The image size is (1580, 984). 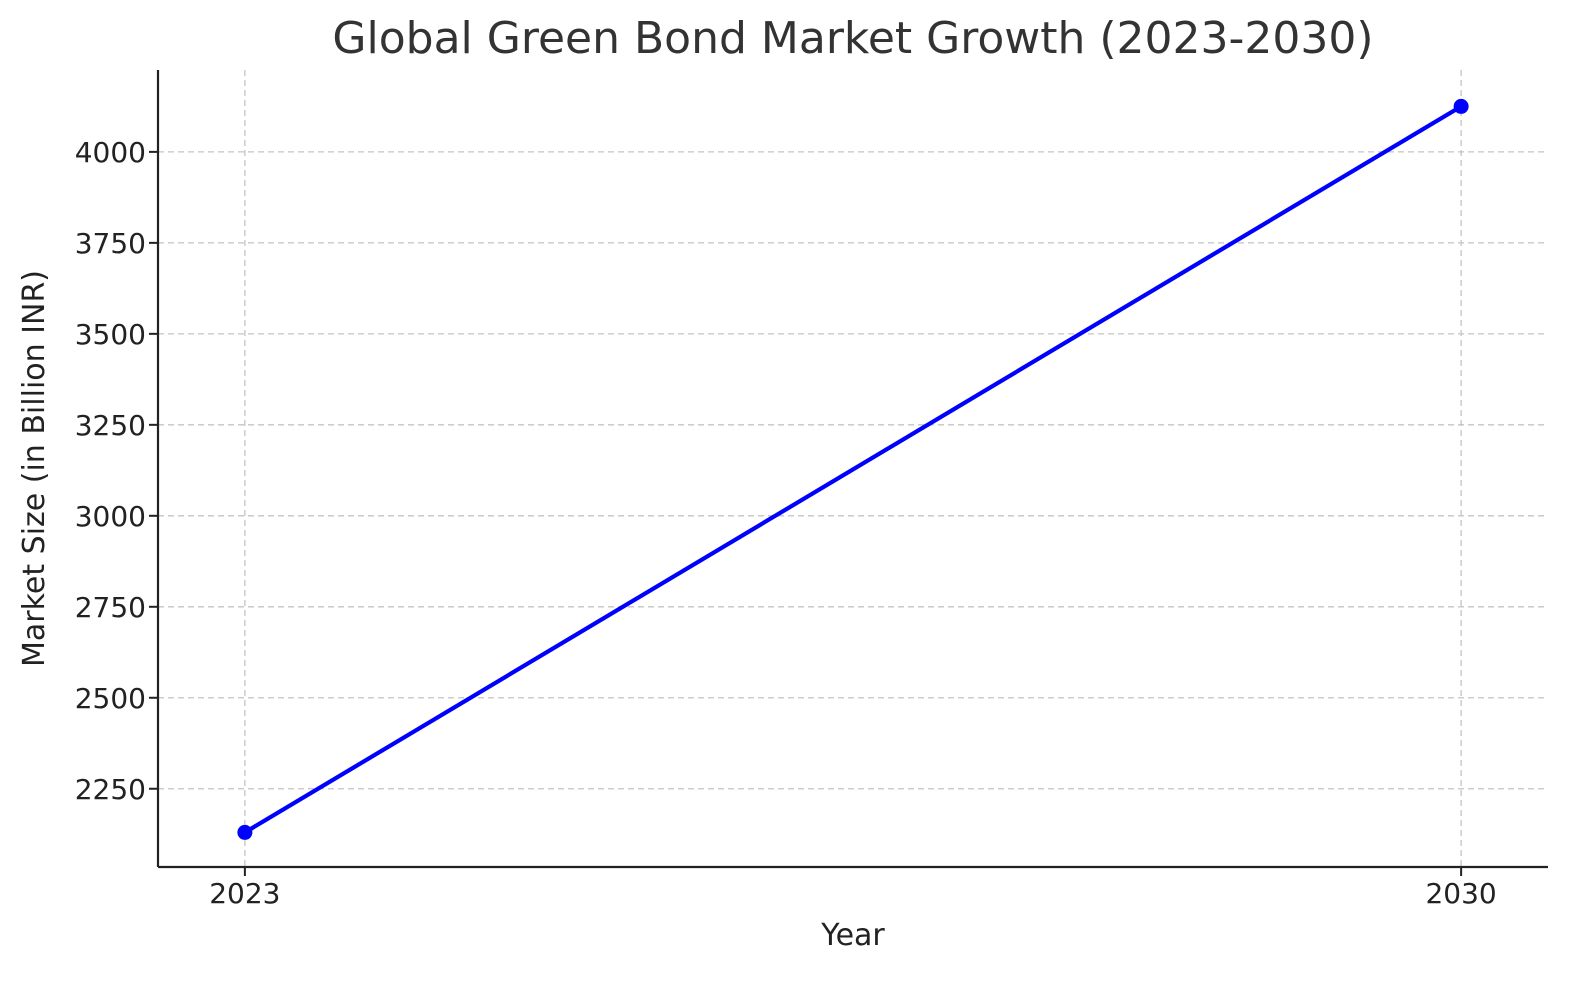 What do you see at coordinates (1460, 893) in the screenshot?
I see `x-tick-label: 2030` at bounding box center [1460, 893].